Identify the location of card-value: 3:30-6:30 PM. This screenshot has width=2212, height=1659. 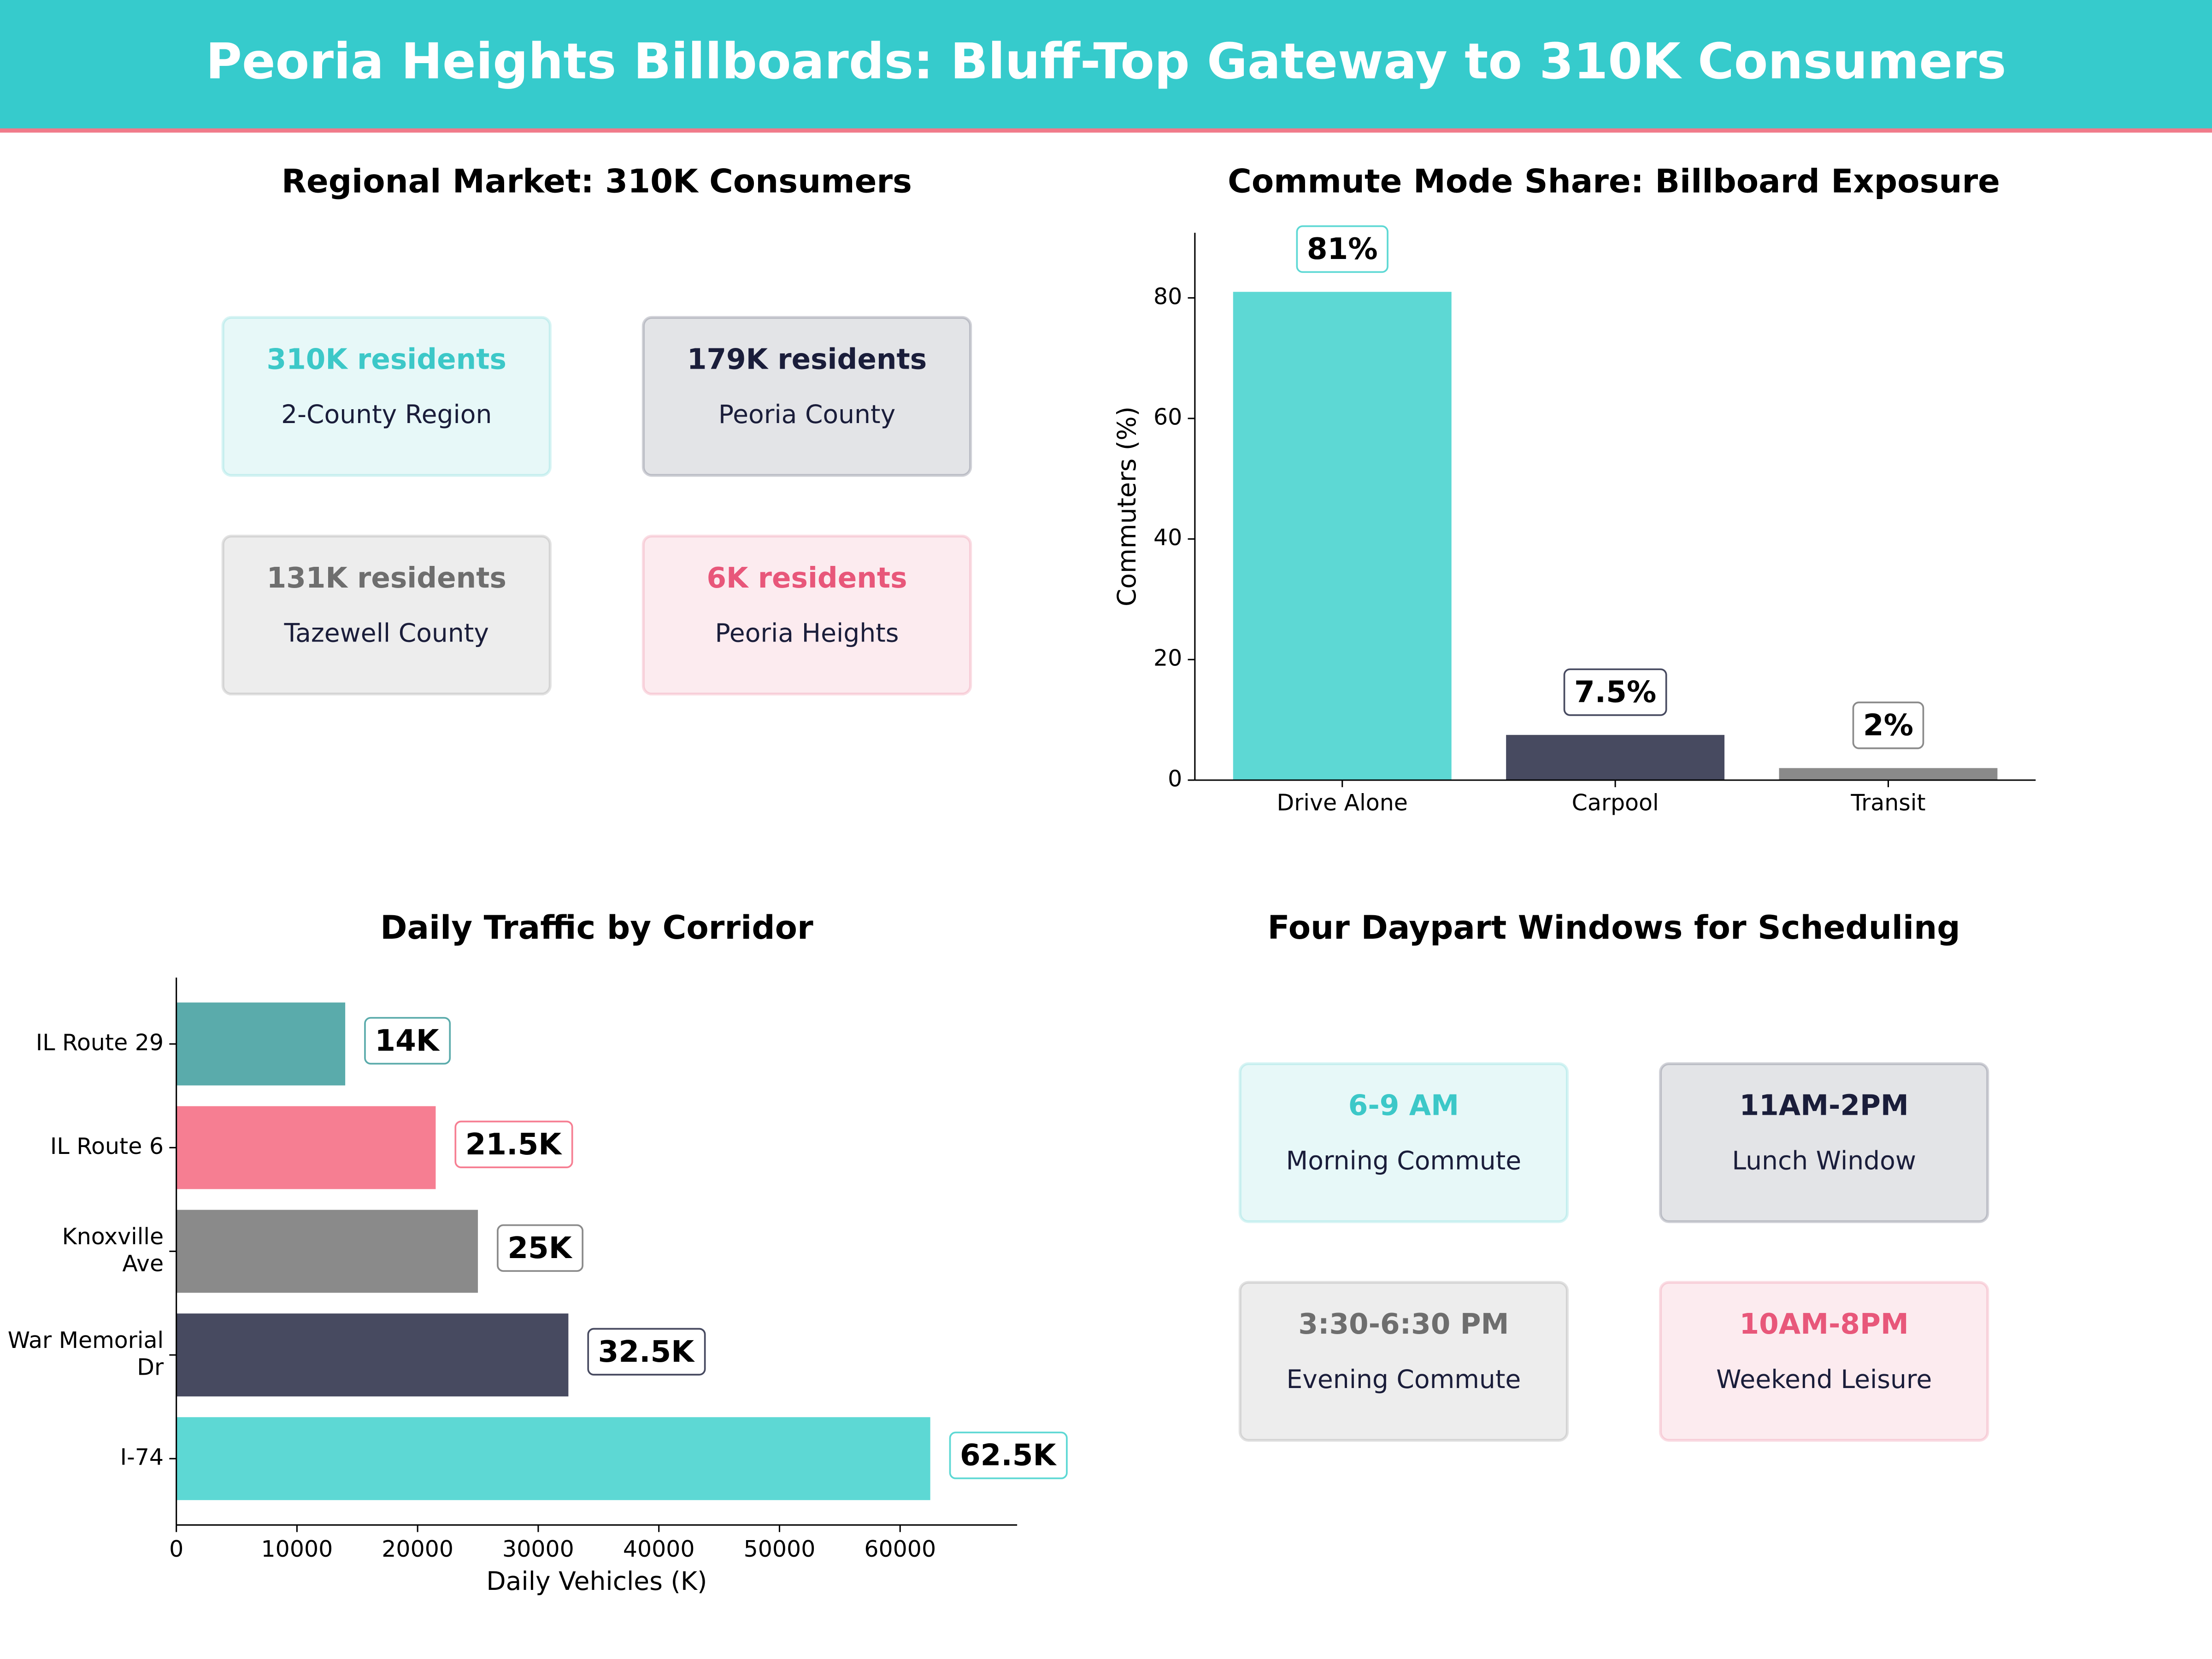
(1403, 1324).